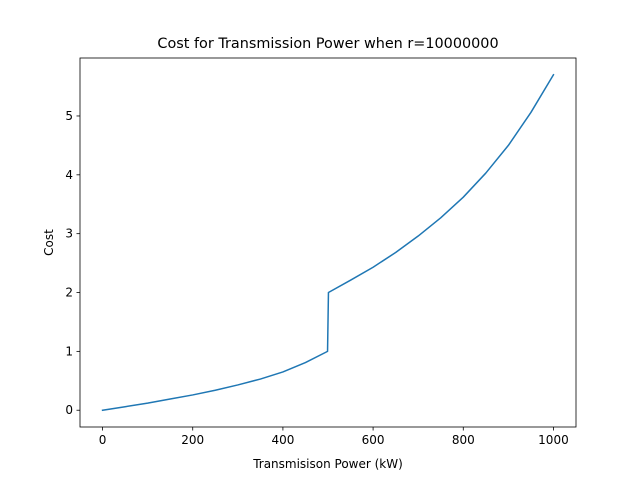 This screenshot has width=640, height=480. Describe the element at coordinates (69, 175) in the screenshot. I see `y-tick-label: 4` at that location.